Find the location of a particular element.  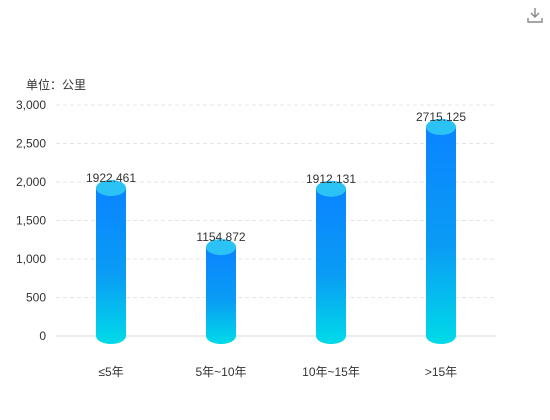

axis-layer: 0 500 1,000 1,500 2,000 2,500 3,000 is located at coordinates (31, 220).